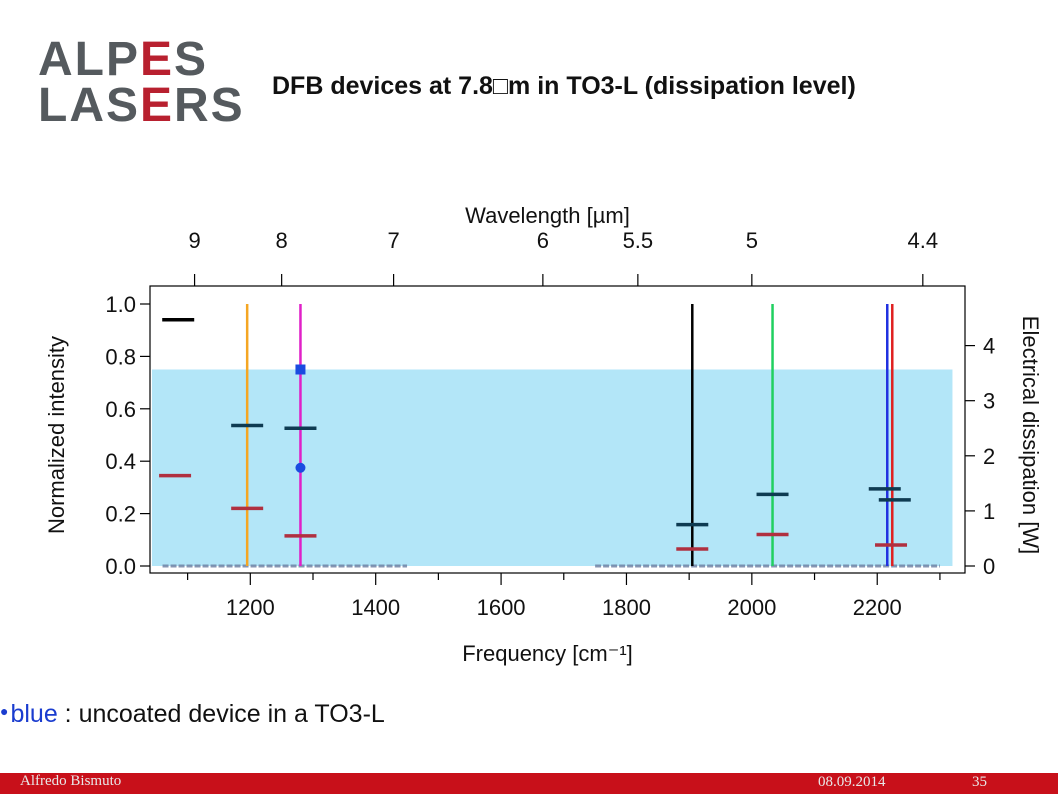 The height and width of the screenshot is (794, 1058). I want to click on y-tick-label-0: 0.0, so click(120, 566).